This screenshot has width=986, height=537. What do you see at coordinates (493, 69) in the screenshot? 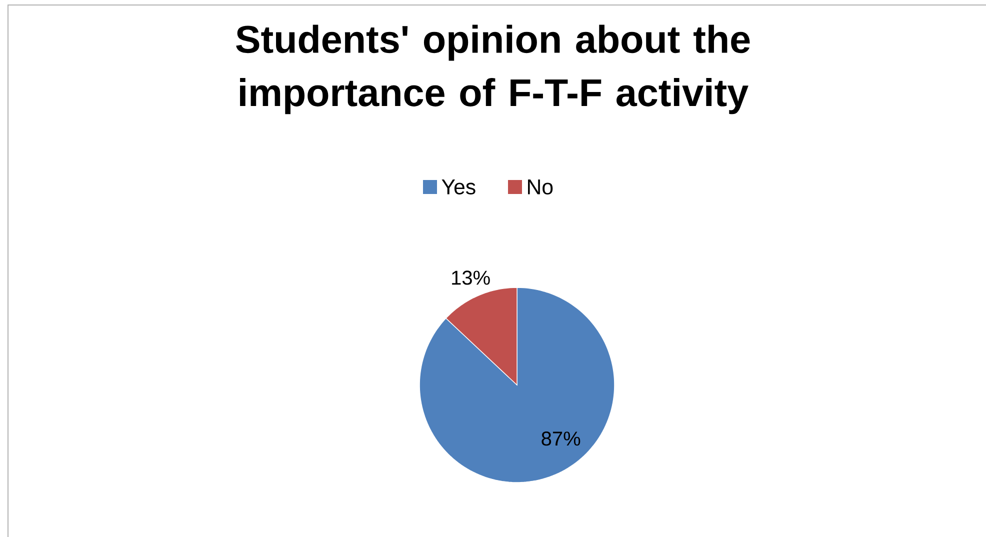
I see `chart-title: Students' opinion about the importance of F-T-F activity` at bounding box center [493, 69].